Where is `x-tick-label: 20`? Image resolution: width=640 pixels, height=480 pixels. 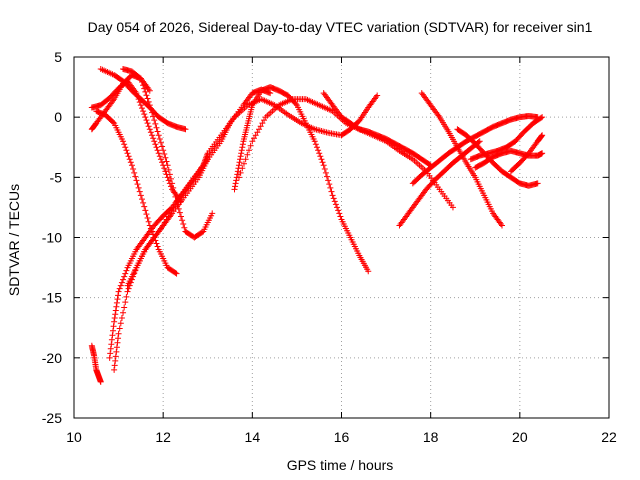
x-tick-label: 20 is located at coordinates (520, 437).